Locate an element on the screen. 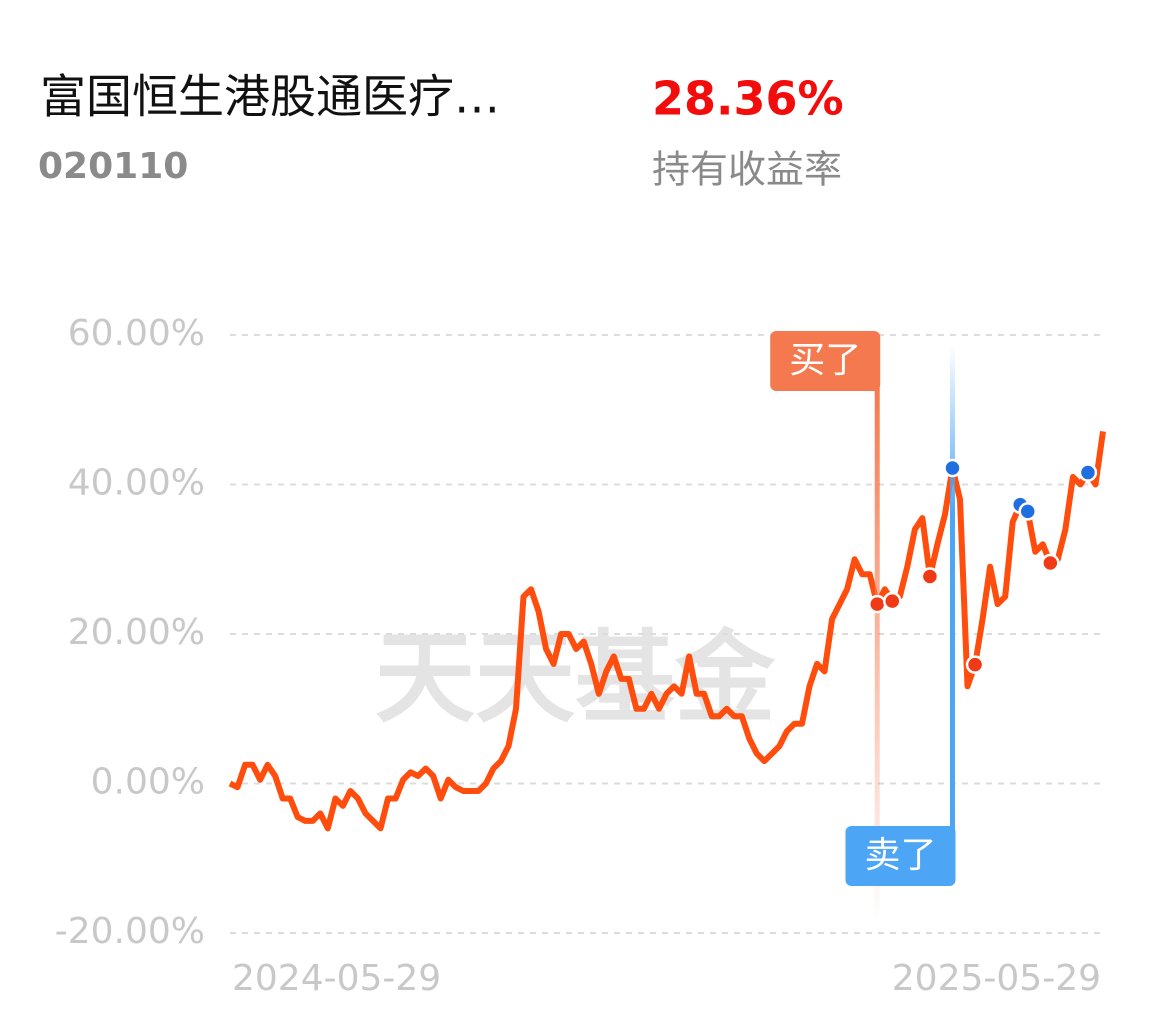 The image size is (1155, 1026). sell-guide is located at coordinates (952, 587).